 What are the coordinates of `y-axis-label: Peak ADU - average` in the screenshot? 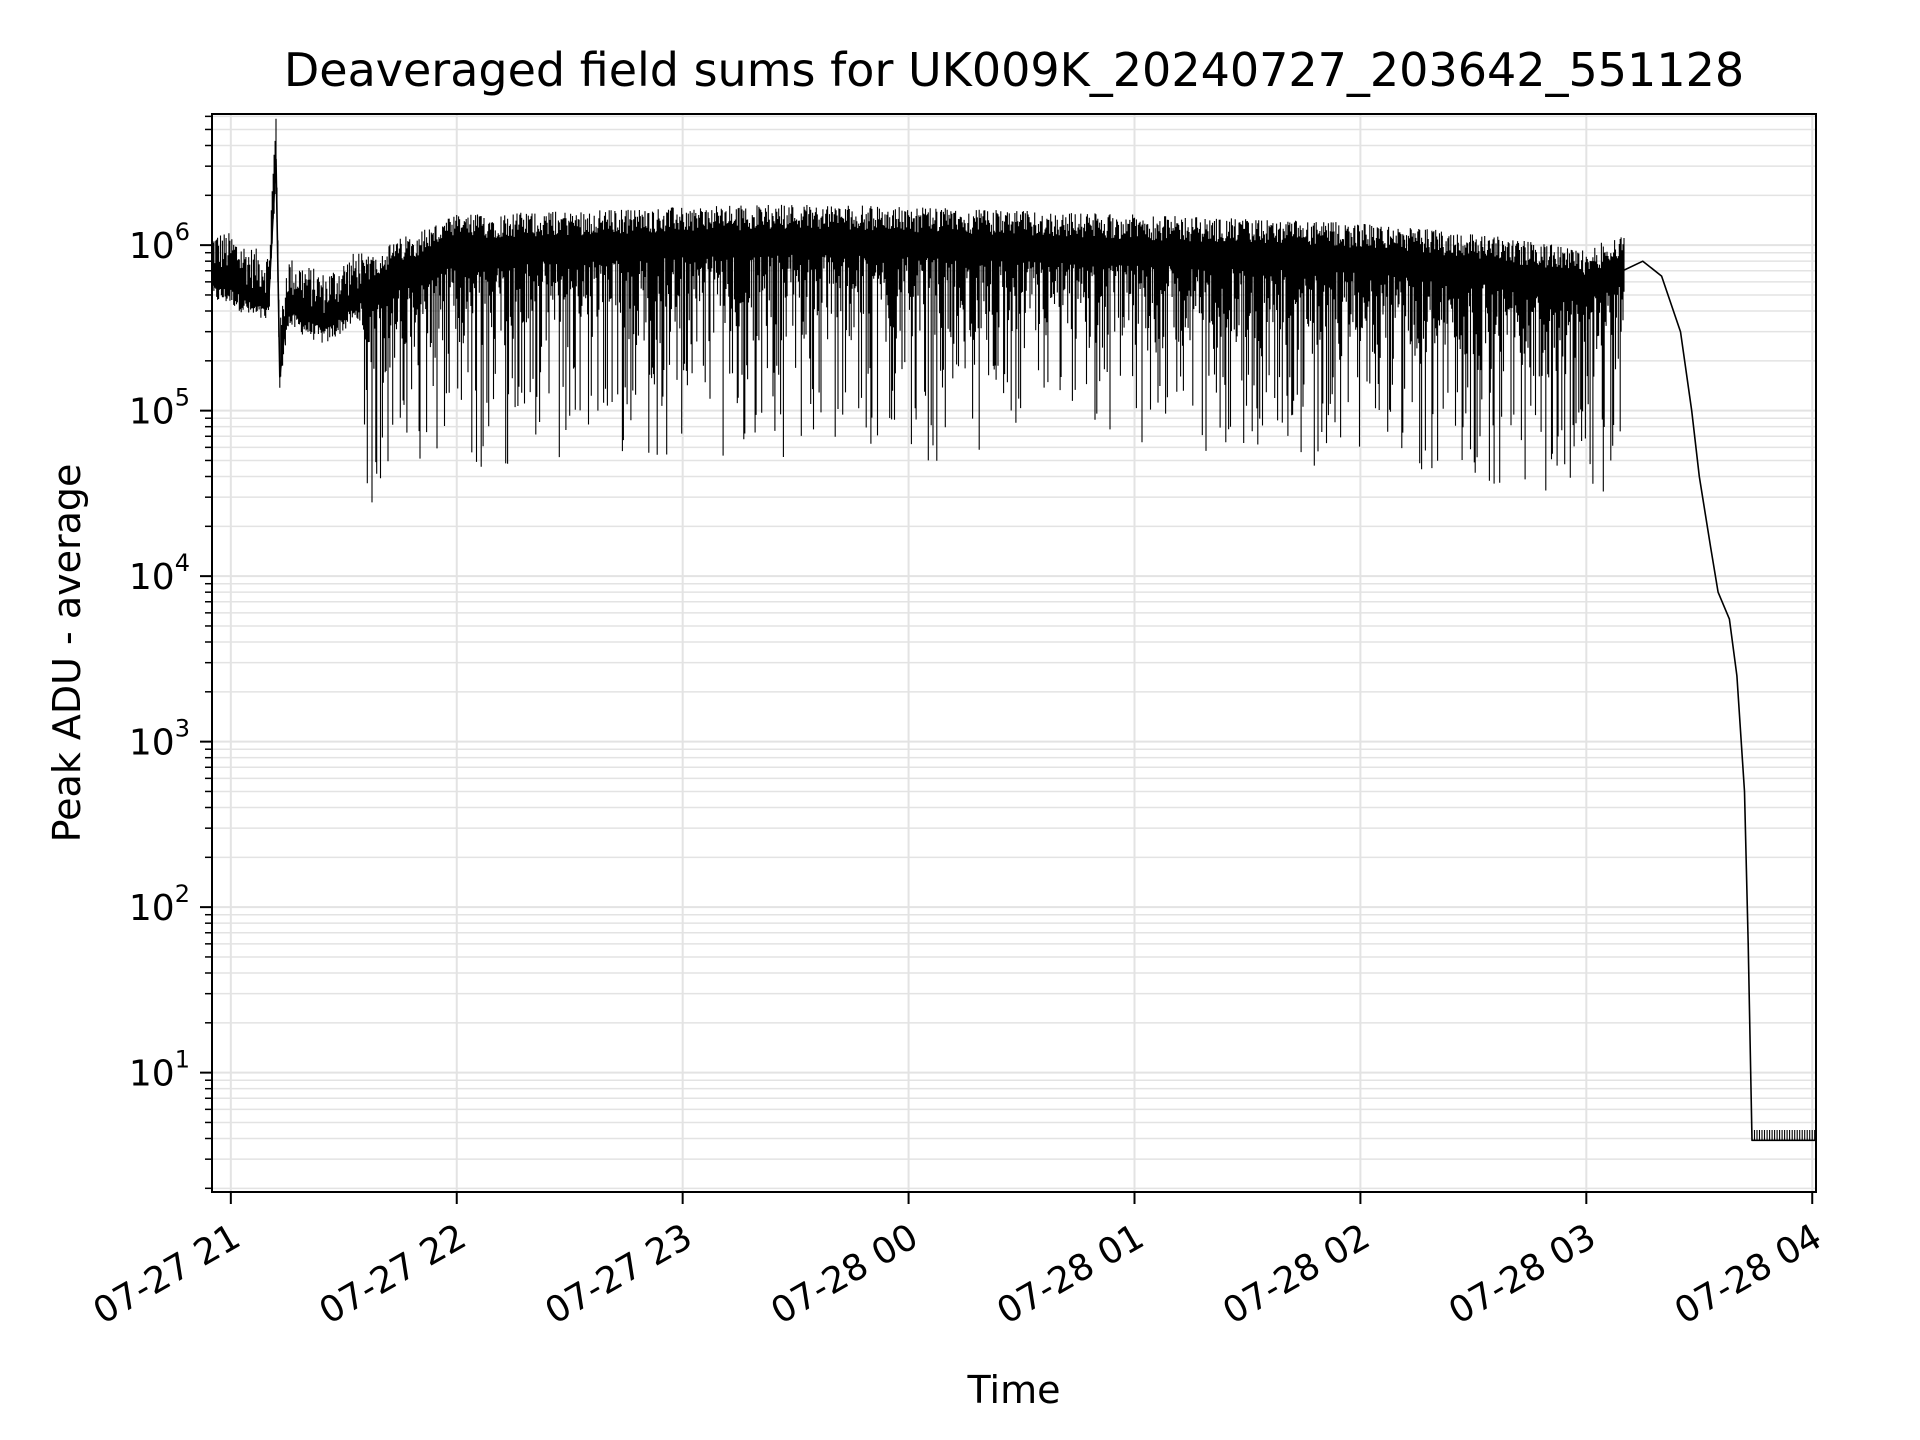 It's located at (67, 653).